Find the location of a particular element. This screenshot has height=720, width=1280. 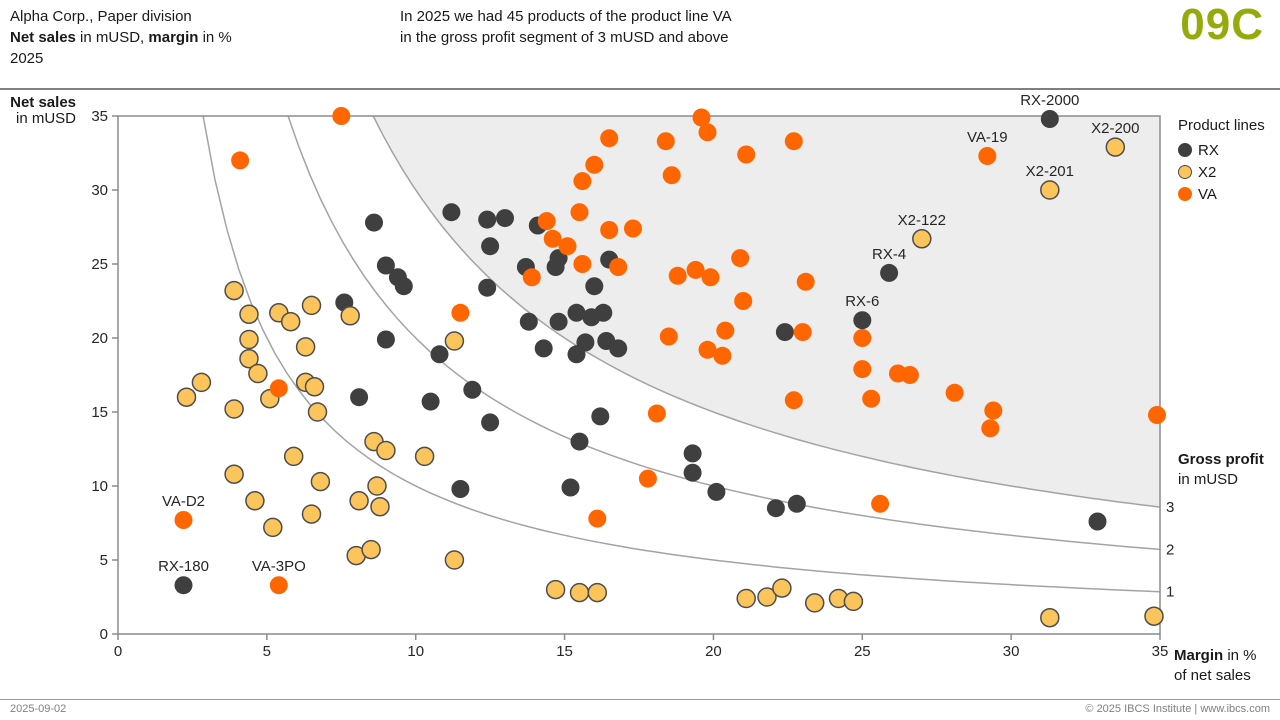

y-axis-title-main: Net sales is located at coordinates (43, 102).